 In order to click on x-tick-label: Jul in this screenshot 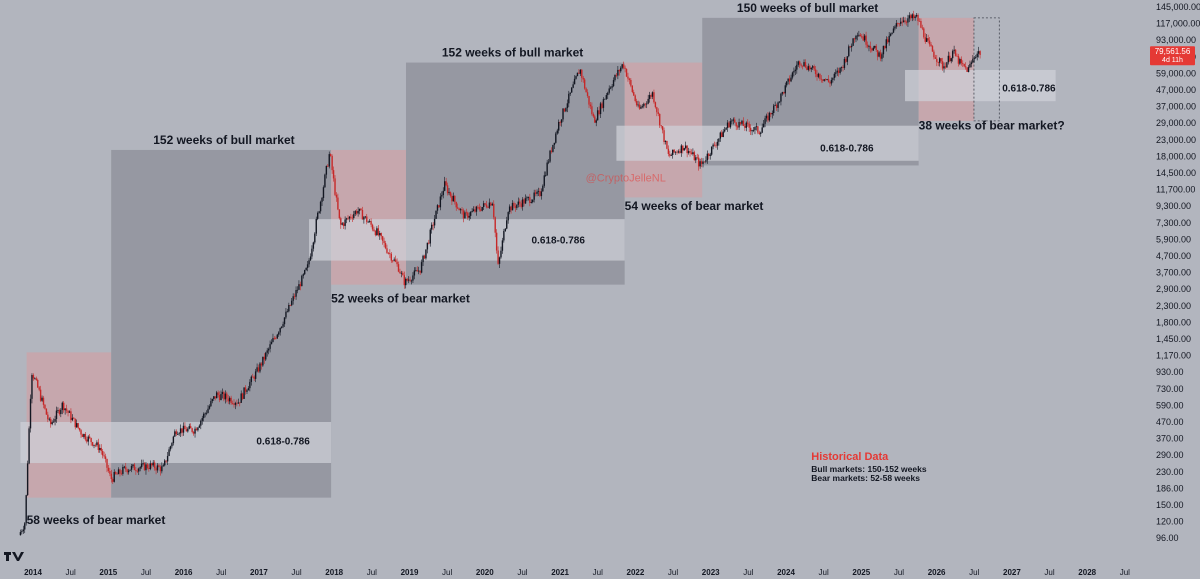, I will do `click(221, 572)`.